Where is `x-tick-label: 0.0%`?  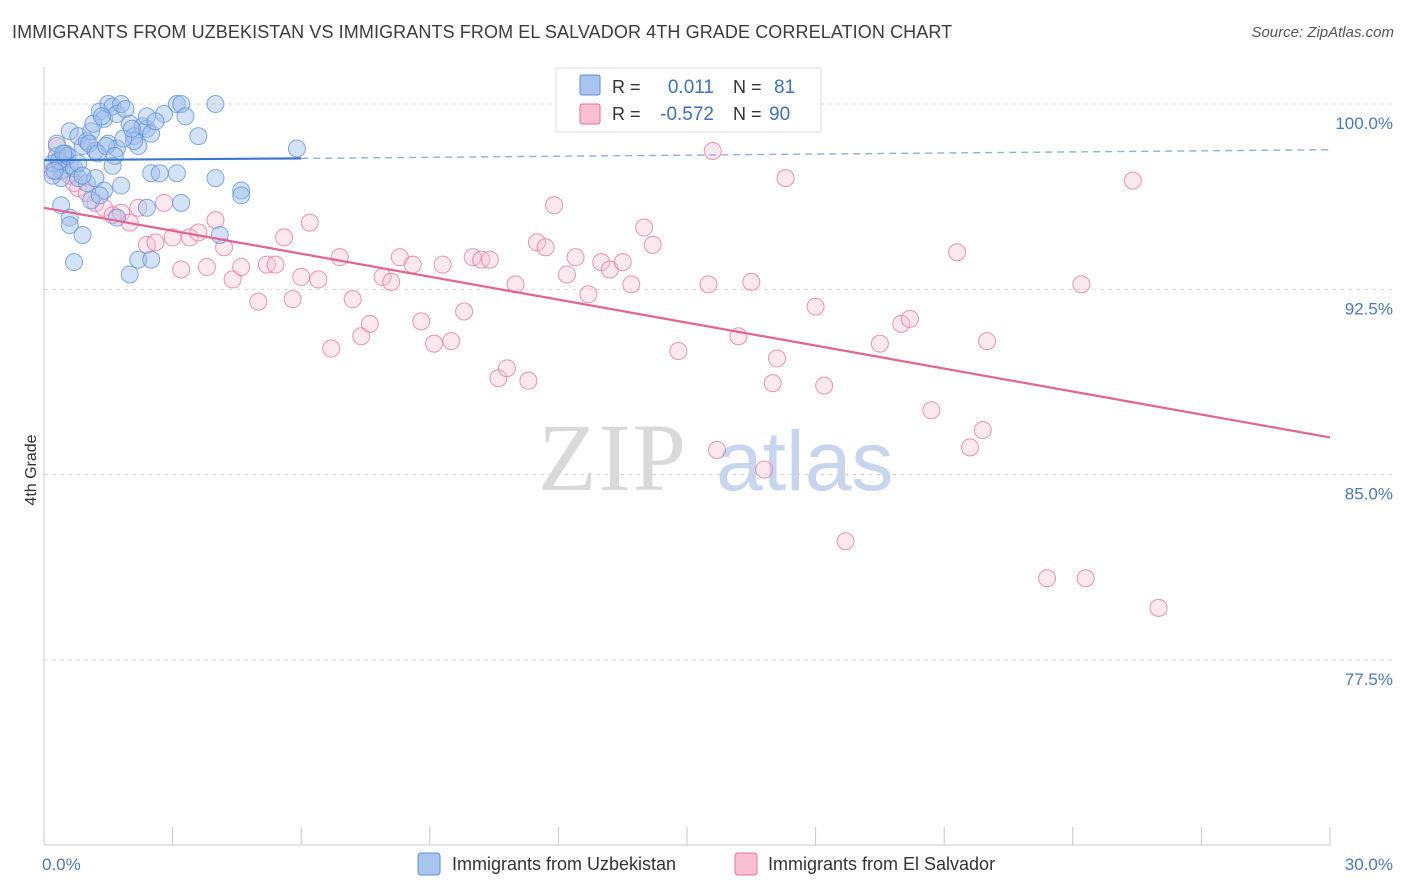 x-tick-label: 0.0% is located at coordinates (61, 864).